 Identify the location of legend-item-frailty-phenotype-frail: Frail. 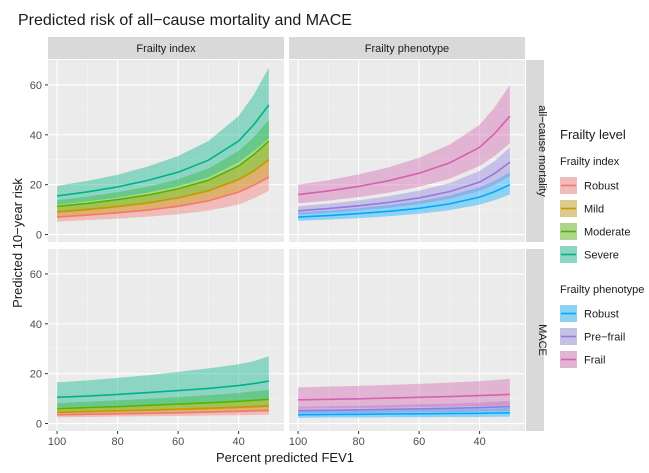
(582, 359).